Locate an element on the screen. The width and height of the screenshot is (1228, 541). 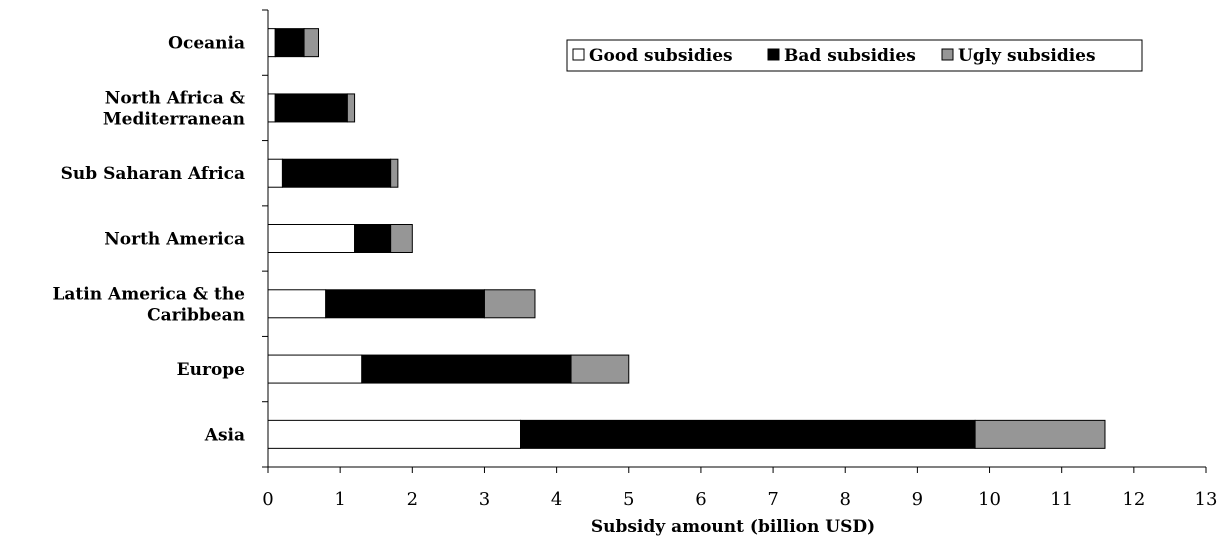
x-tick-label: 7 is located at coordinates (772, 499).